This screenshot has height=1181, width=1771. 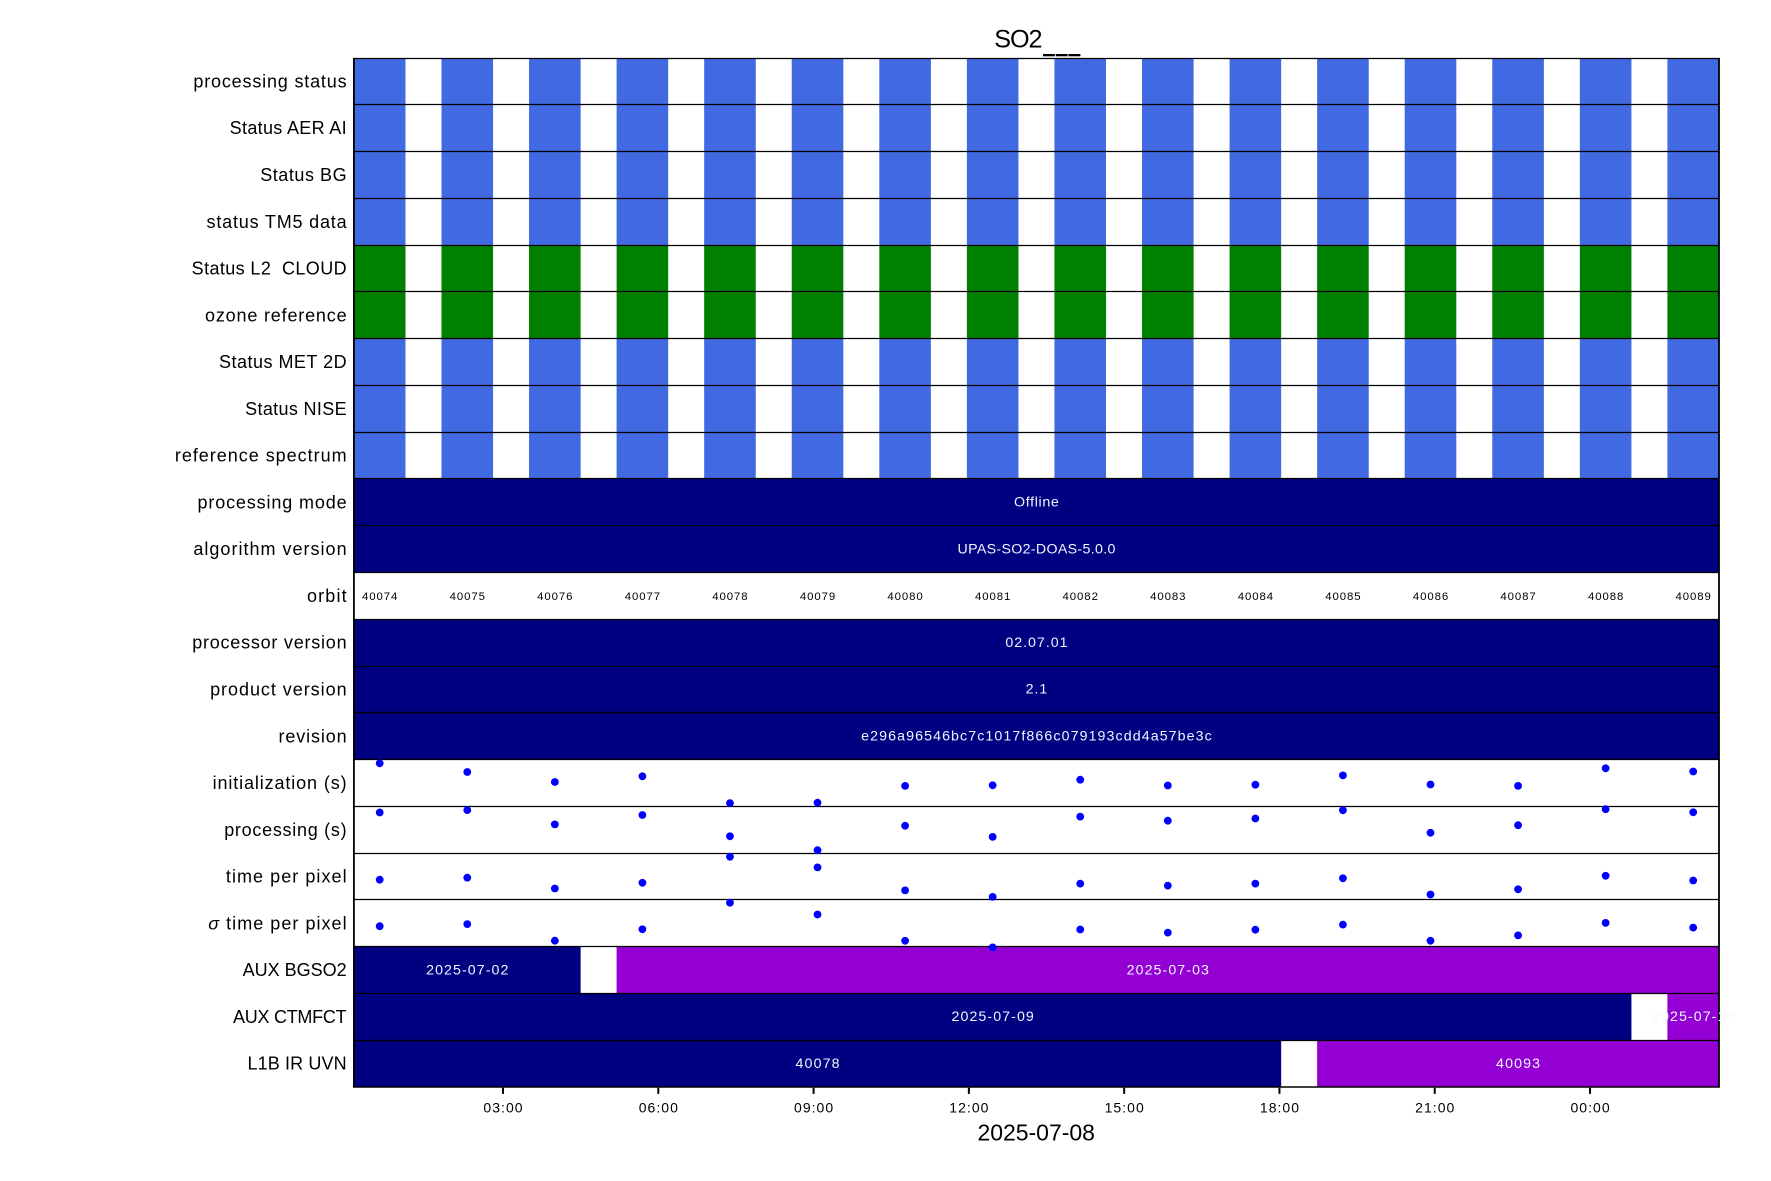 What do you see at coordinates (1343, 597) in the screenshot?
I see `svg-text: 40085` at bounding box center [1343, 597].